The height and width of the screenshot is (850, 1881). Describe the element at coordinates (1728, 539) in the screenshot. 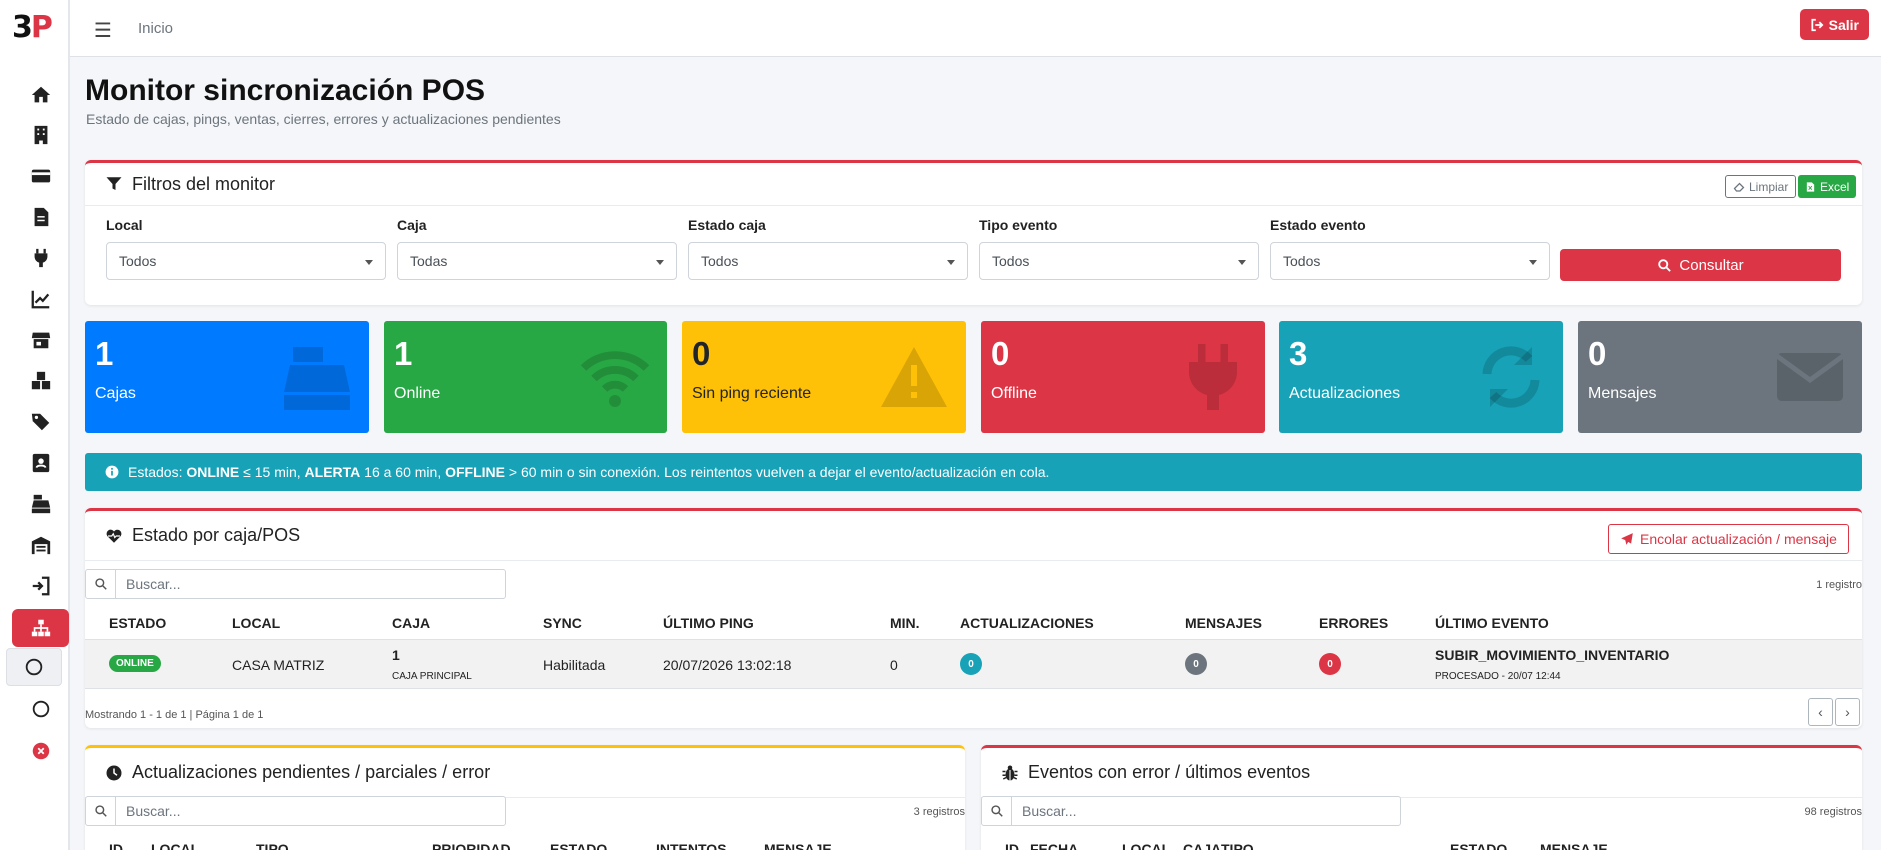

I see `enqueue-button: Encolar actualización / mensaje` at that location.